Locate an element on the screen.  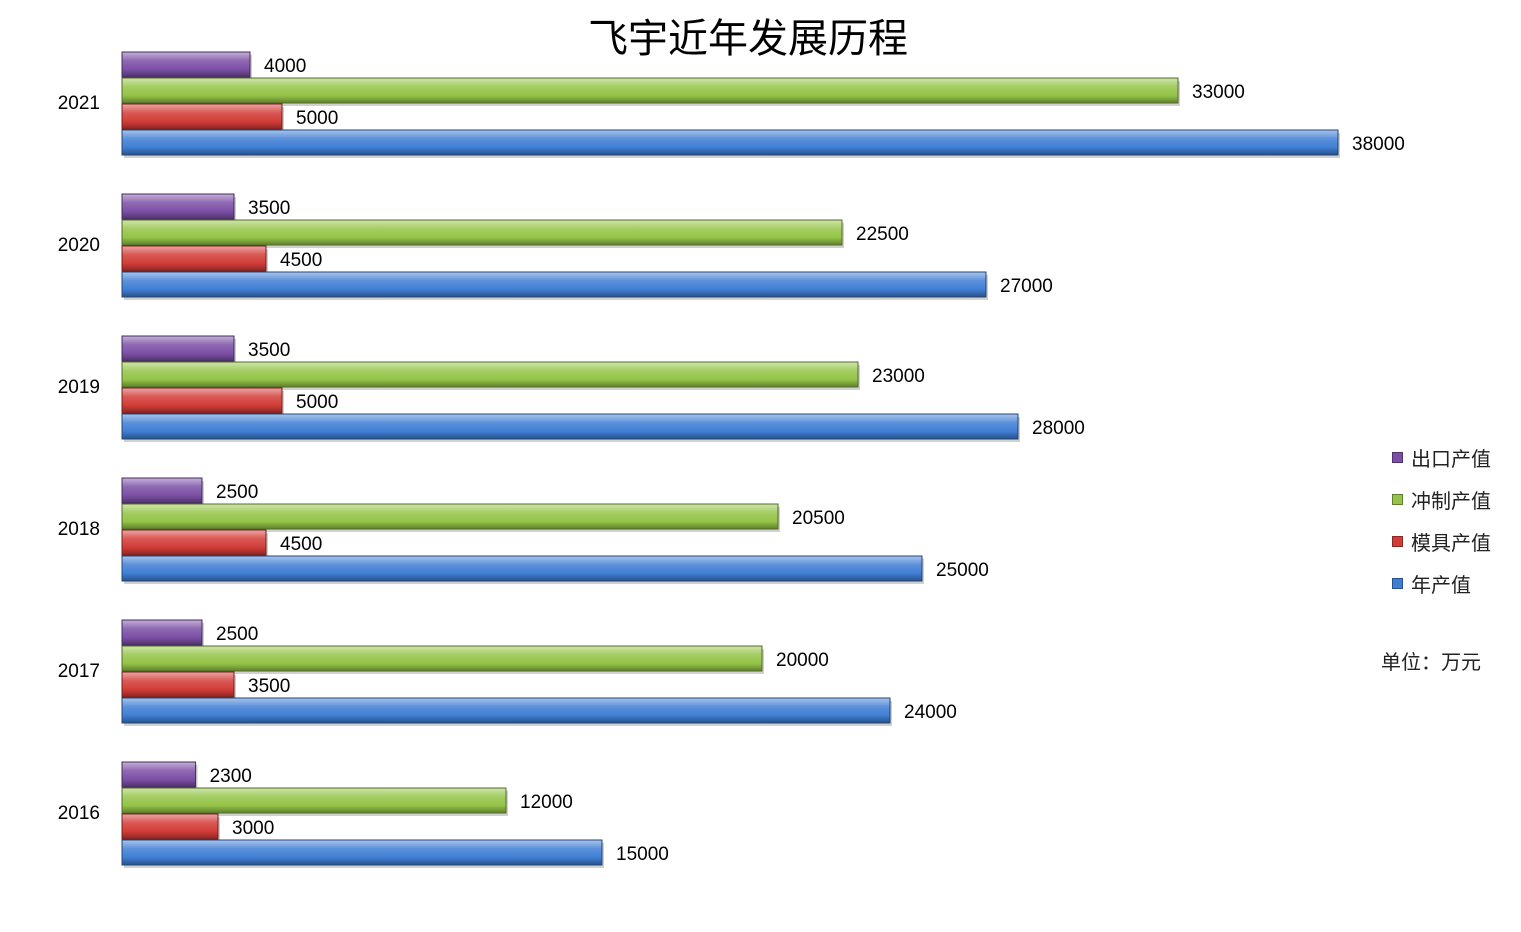
bar-mold-2018 is located at coordinates (194, 542).